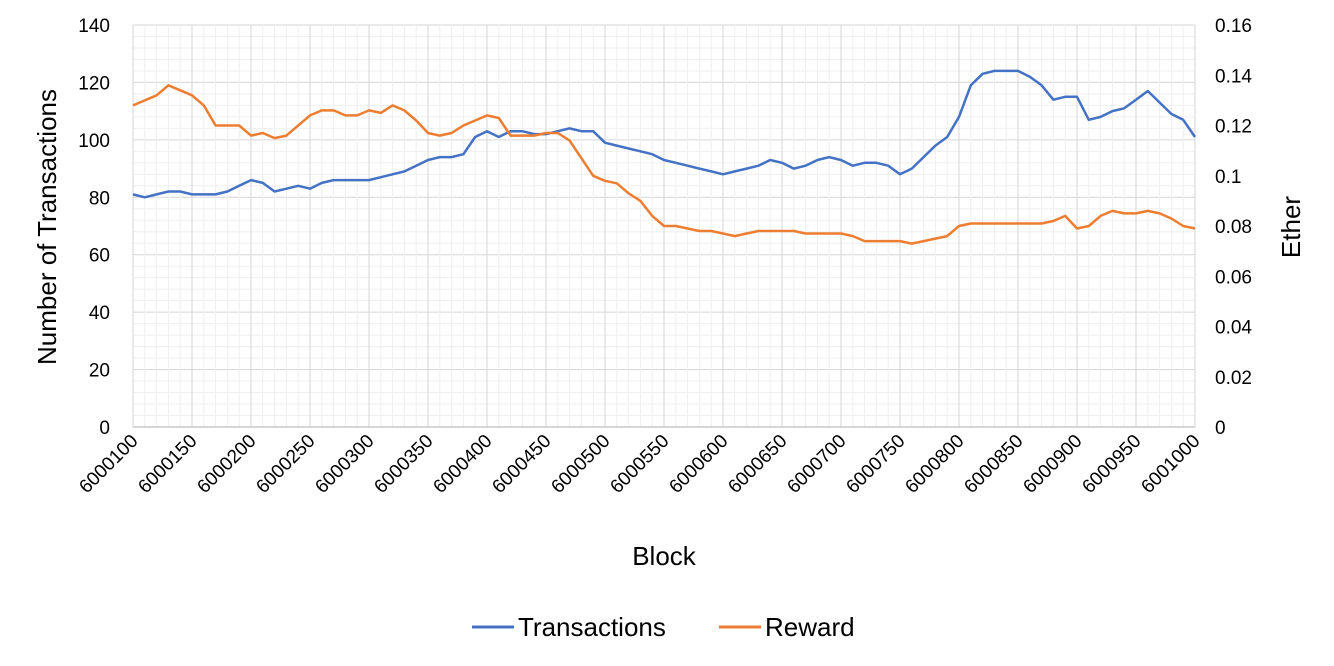 This screenshot has width=1334, height=666. What do you see at coordinates (99, 198) in the screenshot?
I see `y-tick-label: 80` at bounding box center [99, 198].